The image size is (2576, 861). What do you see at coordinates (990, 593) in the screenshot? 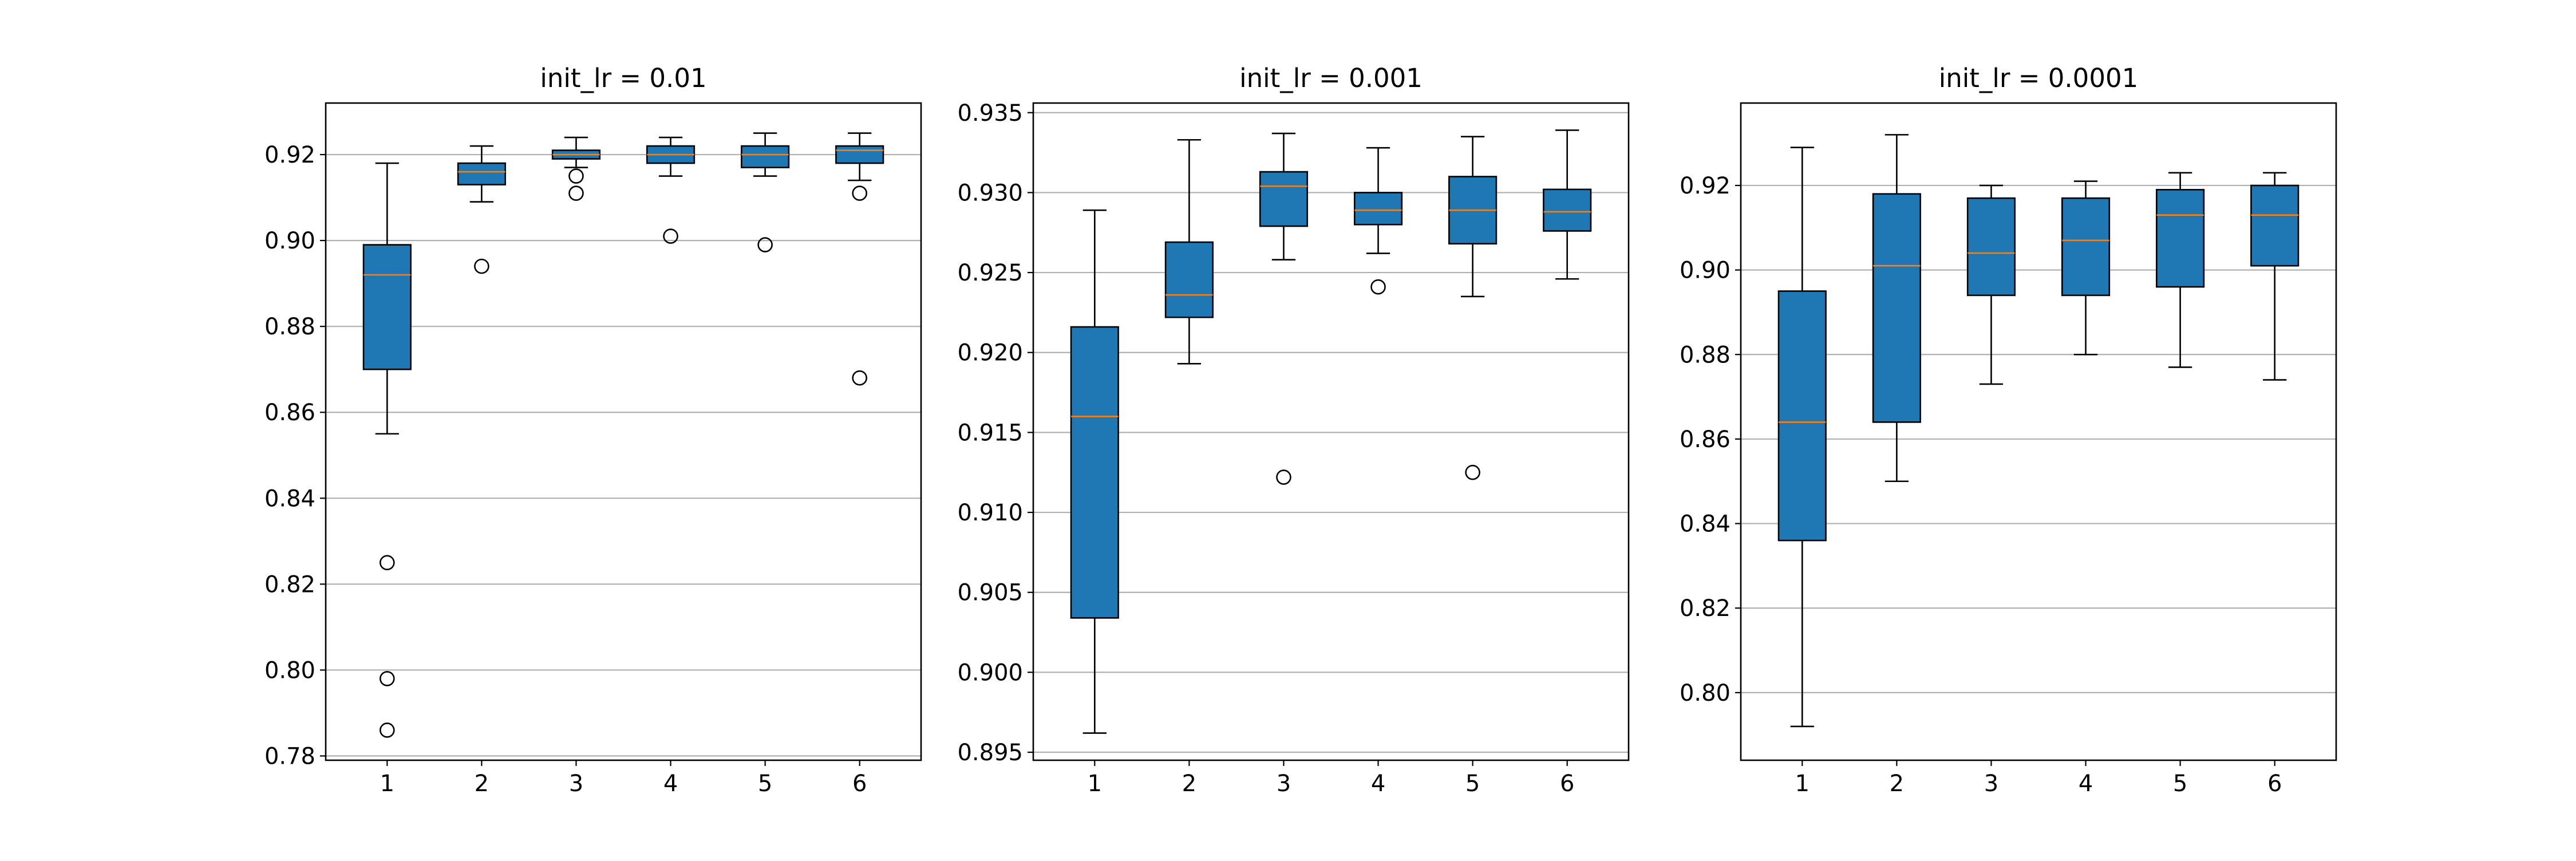
I see `y-tick-label: 0.905` at bounding box center [990, 593].